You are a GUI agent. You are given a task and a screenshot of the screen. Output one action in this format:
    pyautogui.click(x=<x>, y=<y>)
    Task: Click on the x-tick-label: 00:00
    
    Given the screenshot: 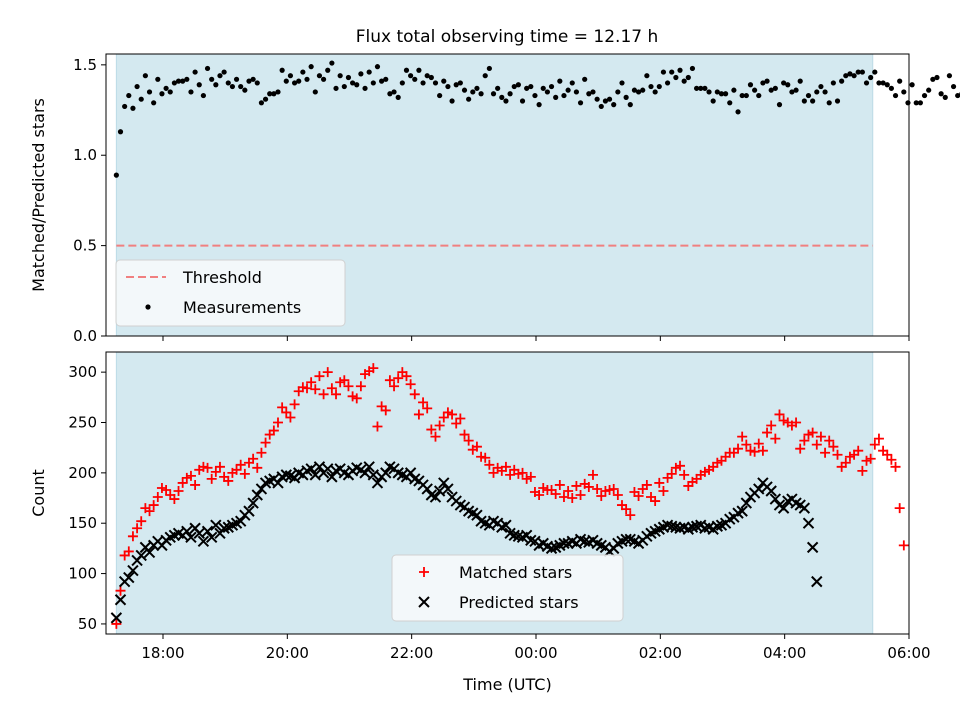 What is the action you would take?
    pyautogui.click(x=535, y=653)
    